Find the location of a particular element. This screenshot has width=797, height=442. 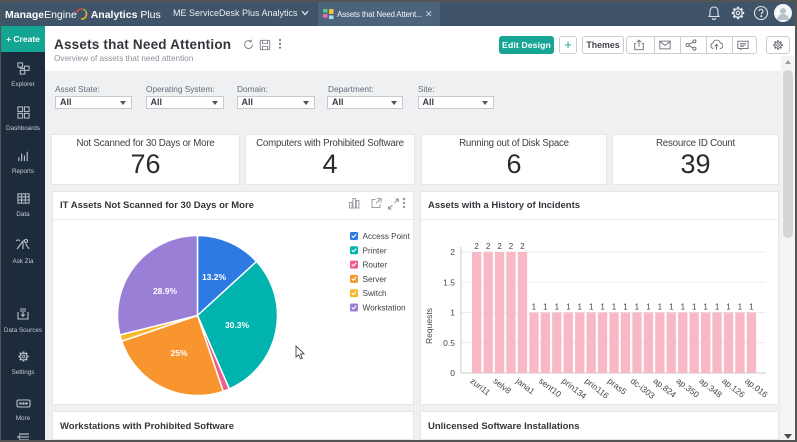

svg-text: sent10 is located at coordinates (550, 388).